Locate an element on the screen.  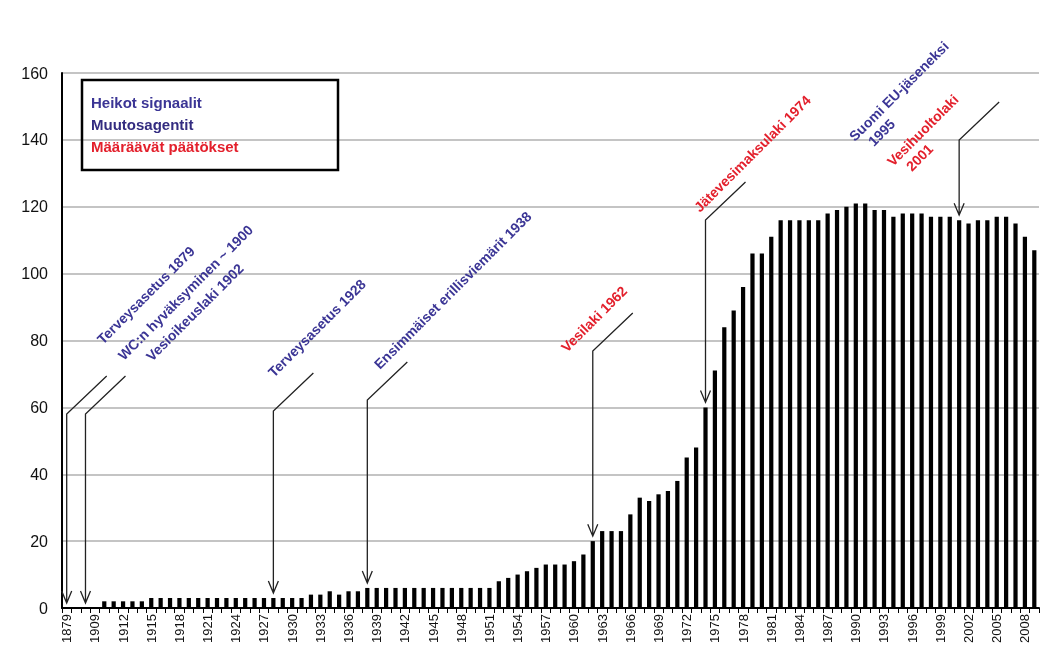
x-tick-label: 1954 is located at coordinates (518, 628).